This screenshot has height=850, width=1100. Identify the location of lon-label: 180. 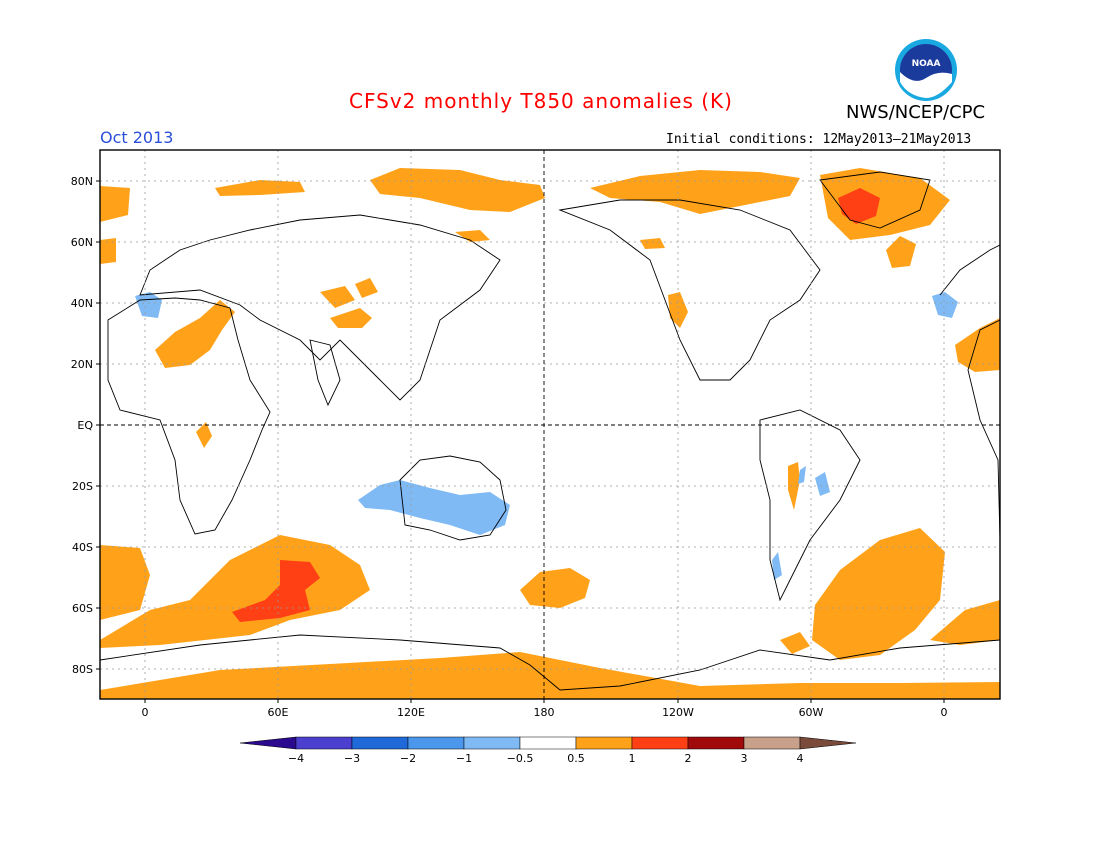
(544, 712).